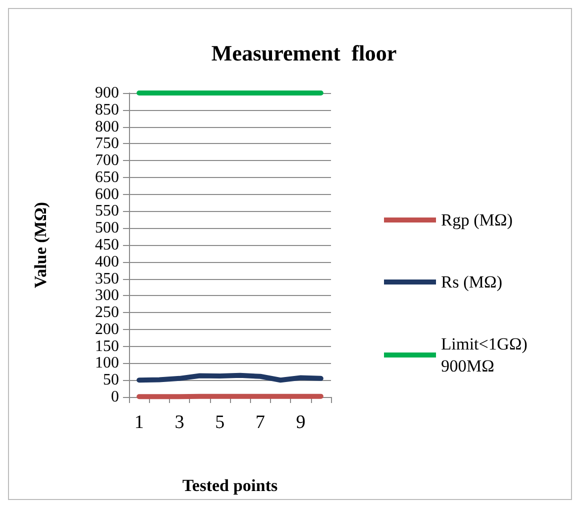 This screenshot has width=580, height=508. Describe the element at coordinates (107, 295) in the screenshot. I see `y-tick-label: 300` at that location.